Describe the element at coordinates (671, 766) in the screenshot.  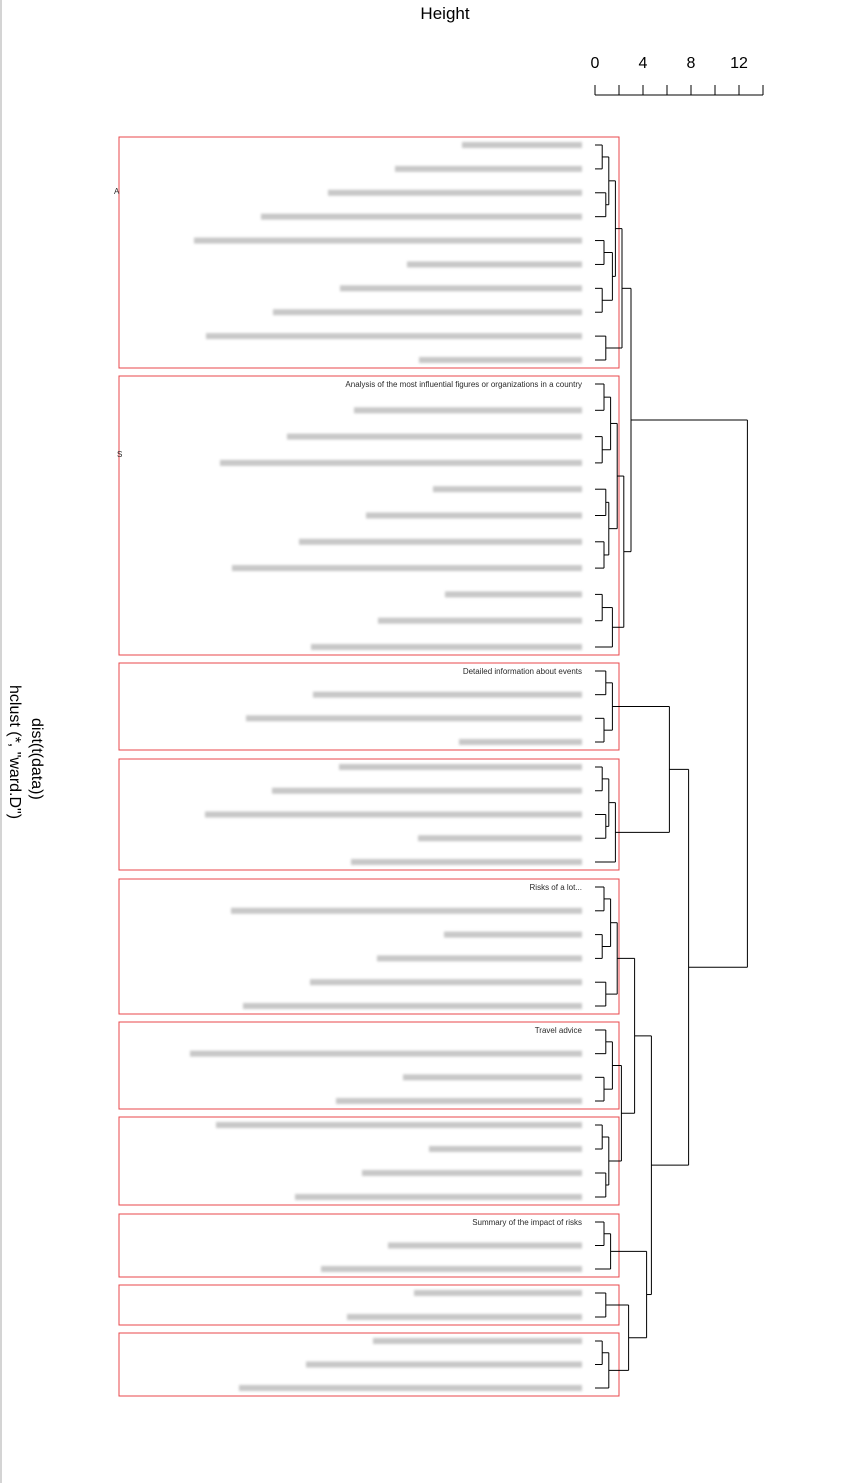
I see `dendrogram-branches` at that location.